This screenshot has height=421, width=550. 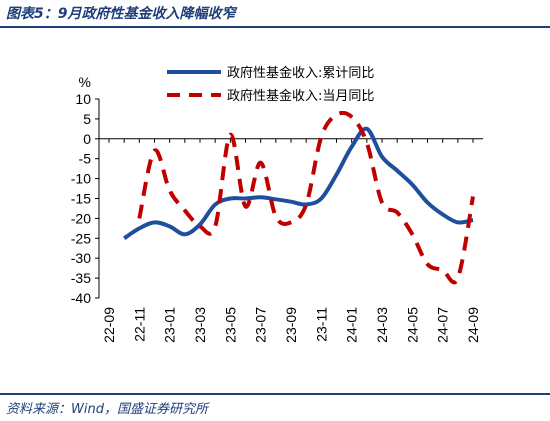 I want to click on x-tick-label: 23-03, so click(x=200, y=325).